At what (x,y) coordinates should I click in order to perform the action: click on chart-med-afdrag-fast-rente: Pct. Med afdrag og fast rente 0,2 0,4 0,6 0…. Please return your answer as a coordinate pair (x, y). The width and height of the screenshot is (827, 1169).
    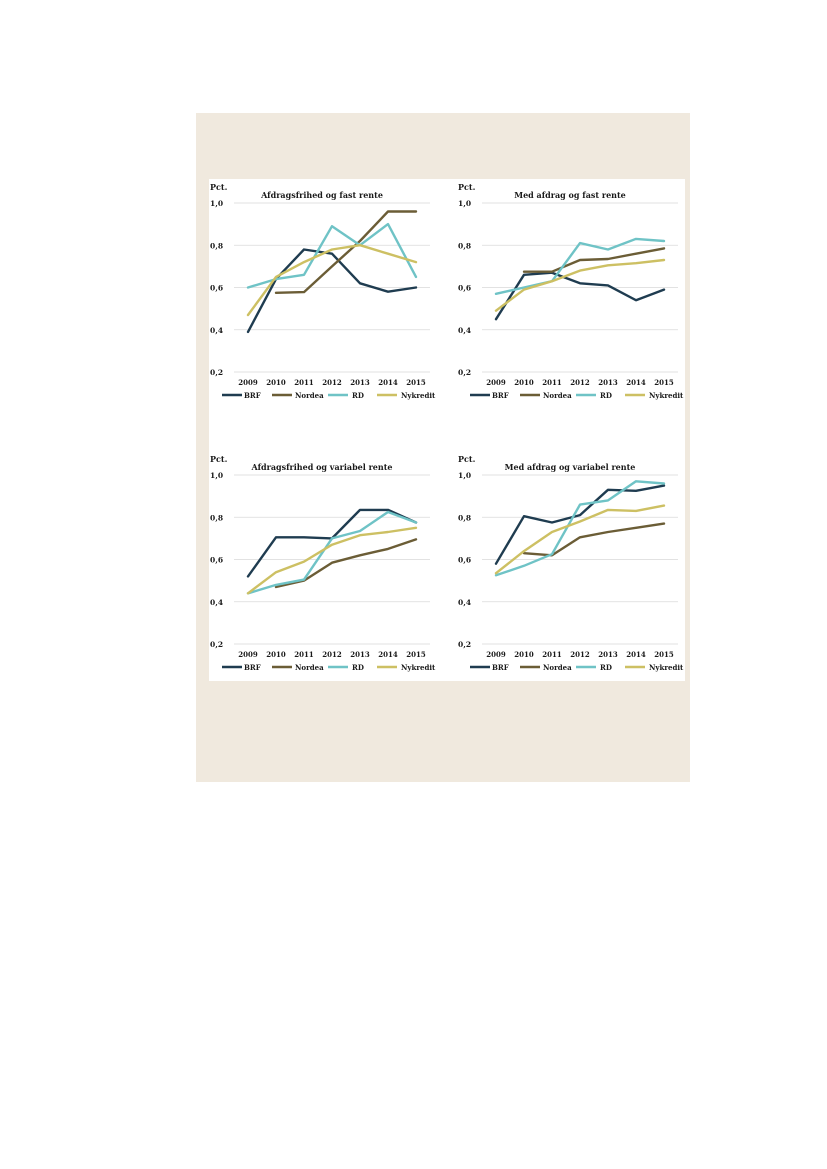
    Looking at the image, I should click on (570, 293).